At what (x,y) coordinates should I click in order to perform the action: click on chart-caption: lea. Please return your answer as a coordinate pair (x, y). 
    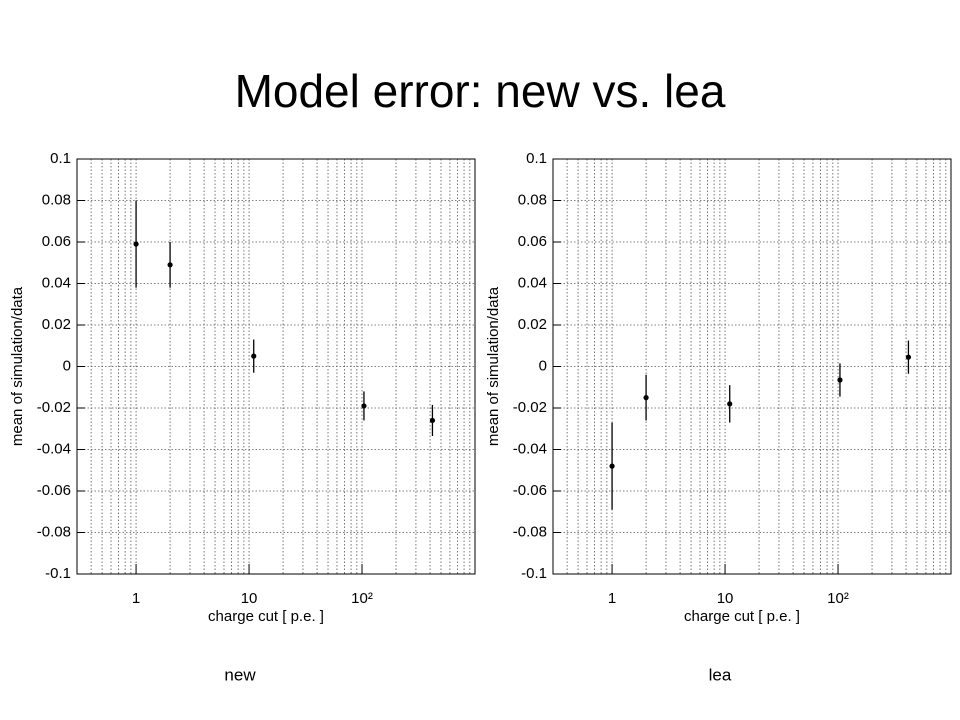
    Looking at the image, I should click on (720, 674).